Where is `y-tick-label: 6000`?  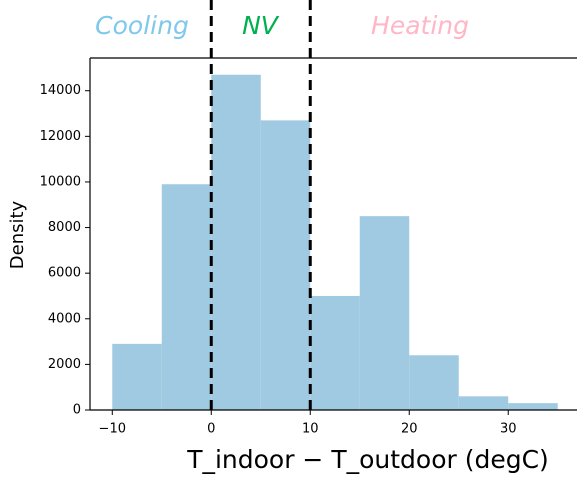
y-tick-label: 6000 is located at coordinates (64, 273).